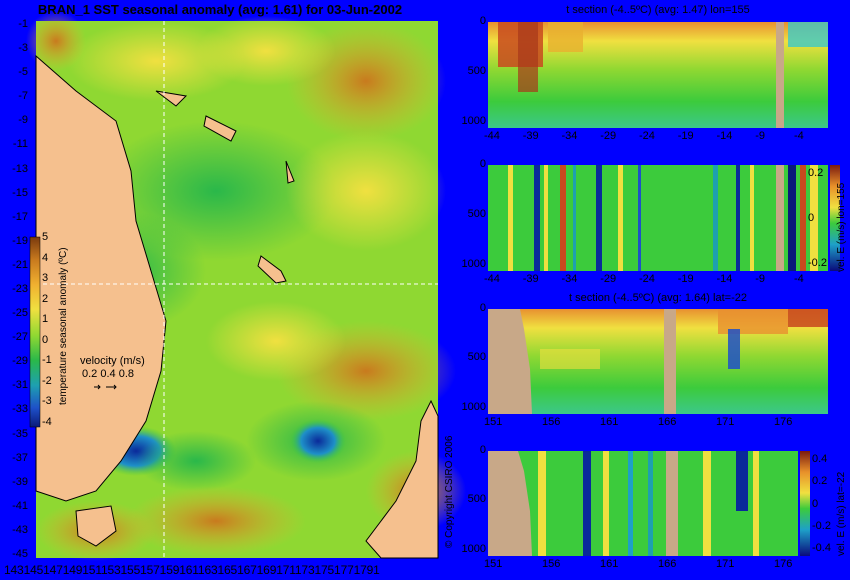 This screenshot has height=580, width=850. I want to click on map-lat-tick: -9, so click(23, 120).